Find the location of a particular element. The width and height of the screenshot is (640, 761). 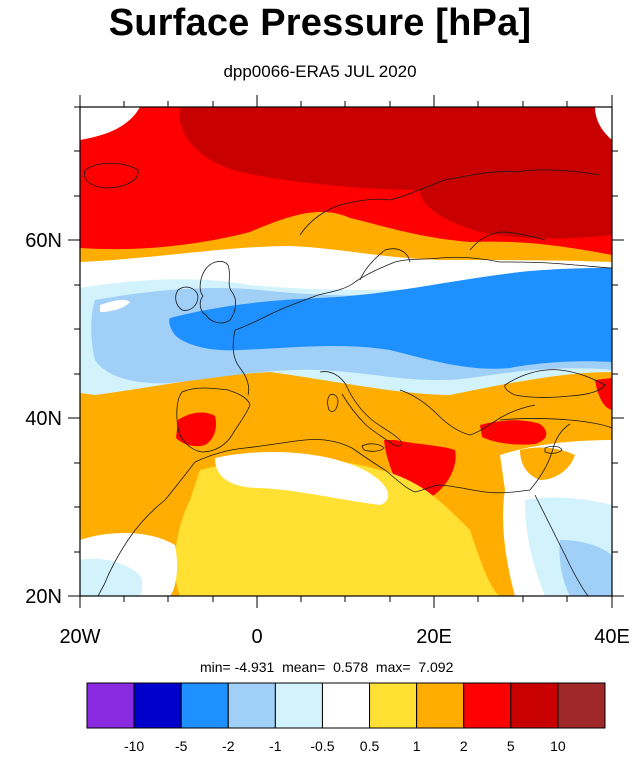

lon-label-20w: 20W is located at coordinates (79, 637).